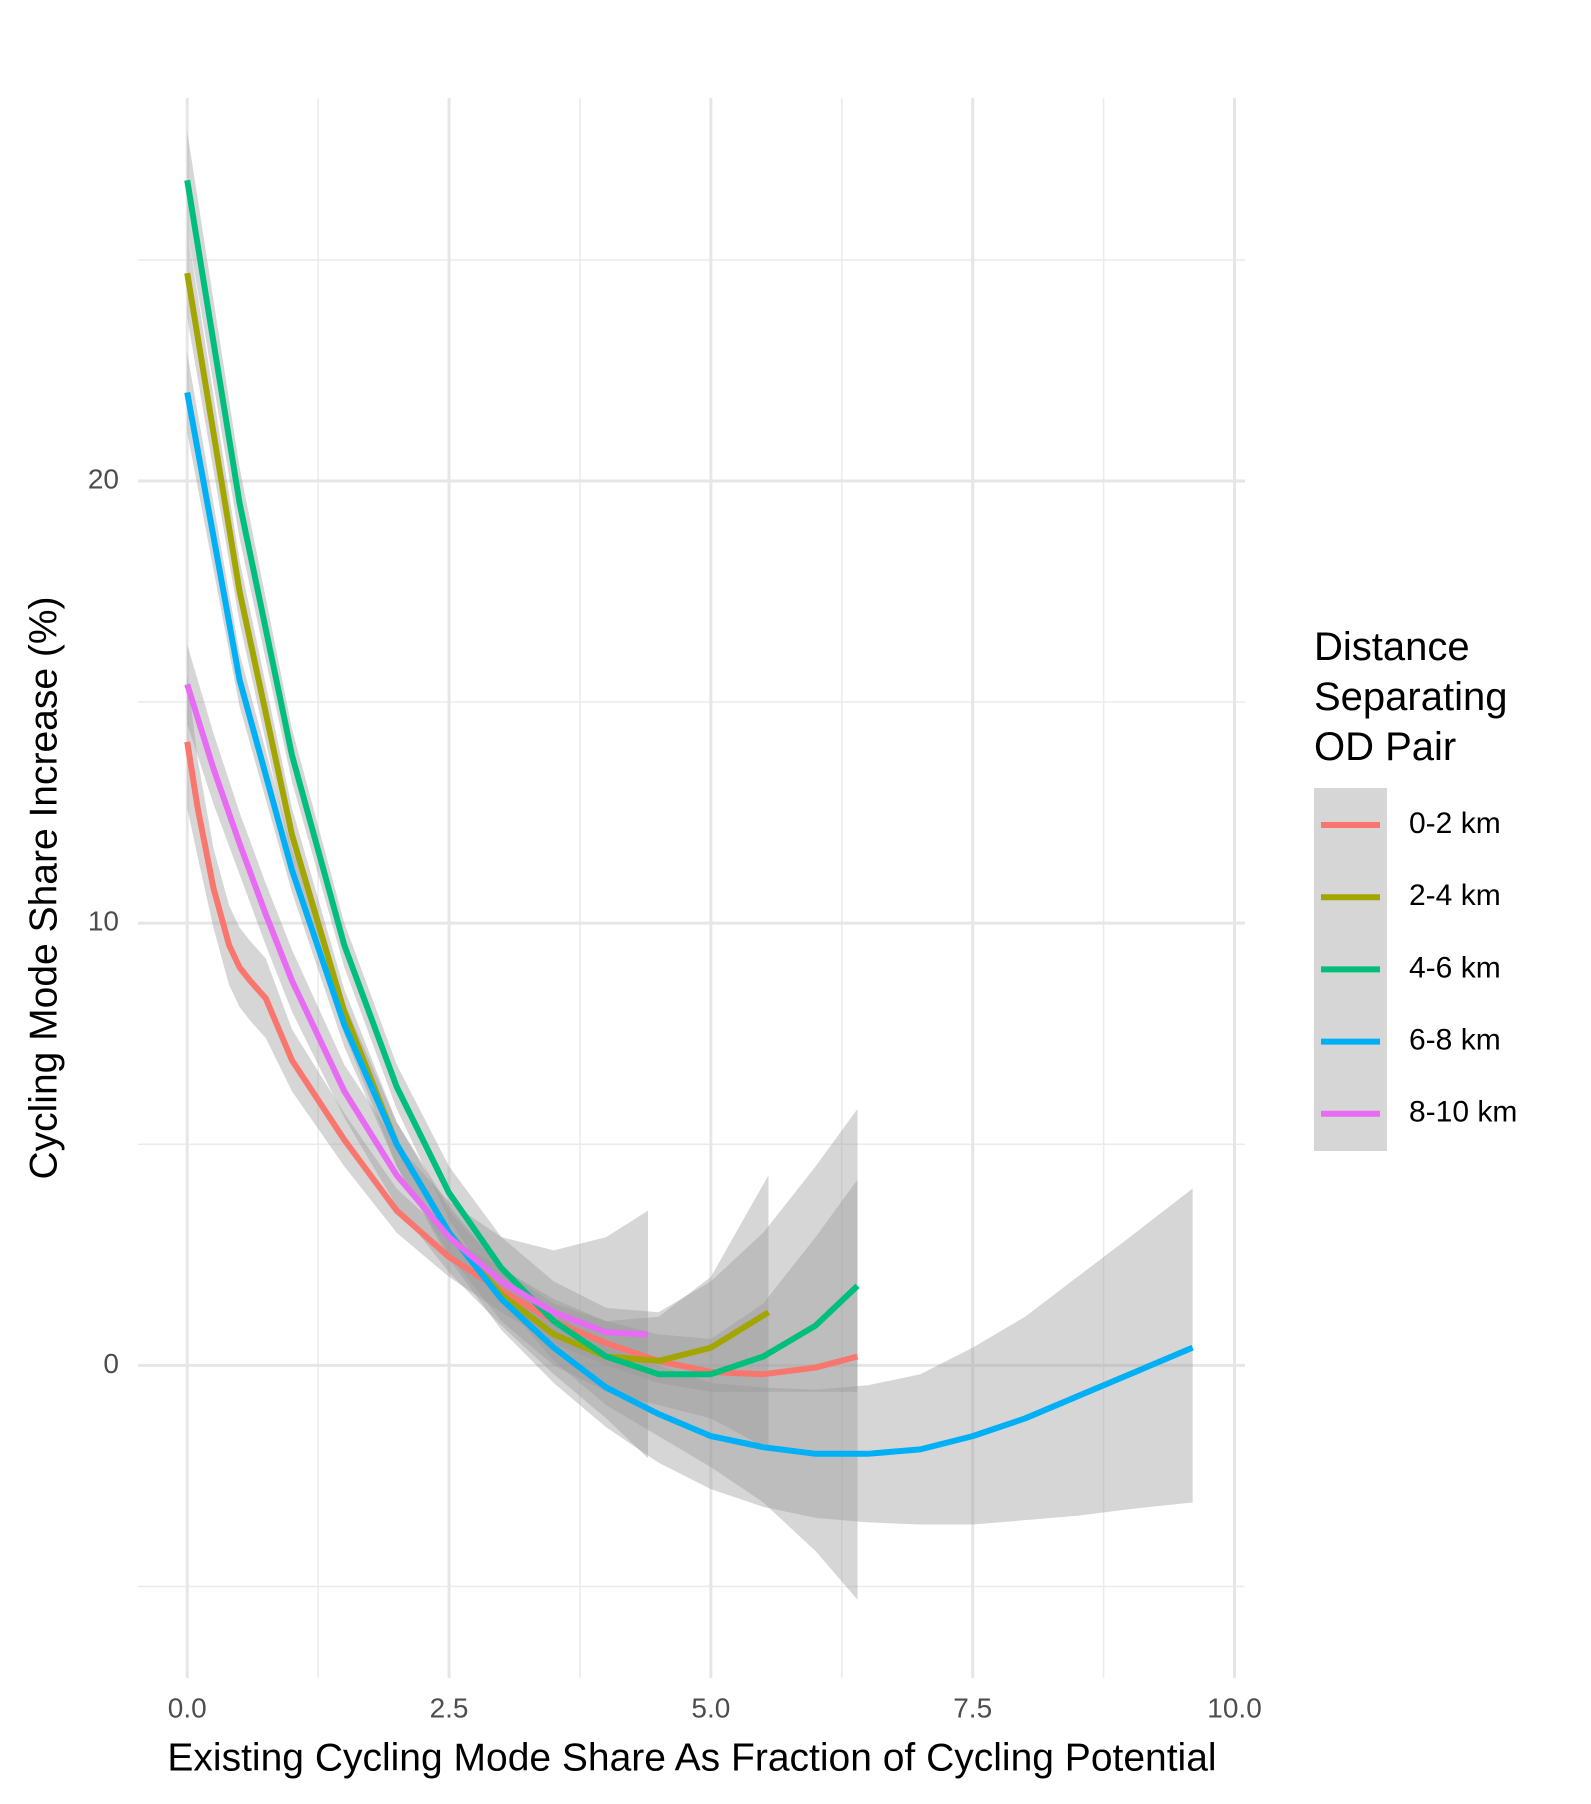 This screenshot has width=1591, height=1804. I want to click on legend-label: 6-8 km, so click(1455, 1040).